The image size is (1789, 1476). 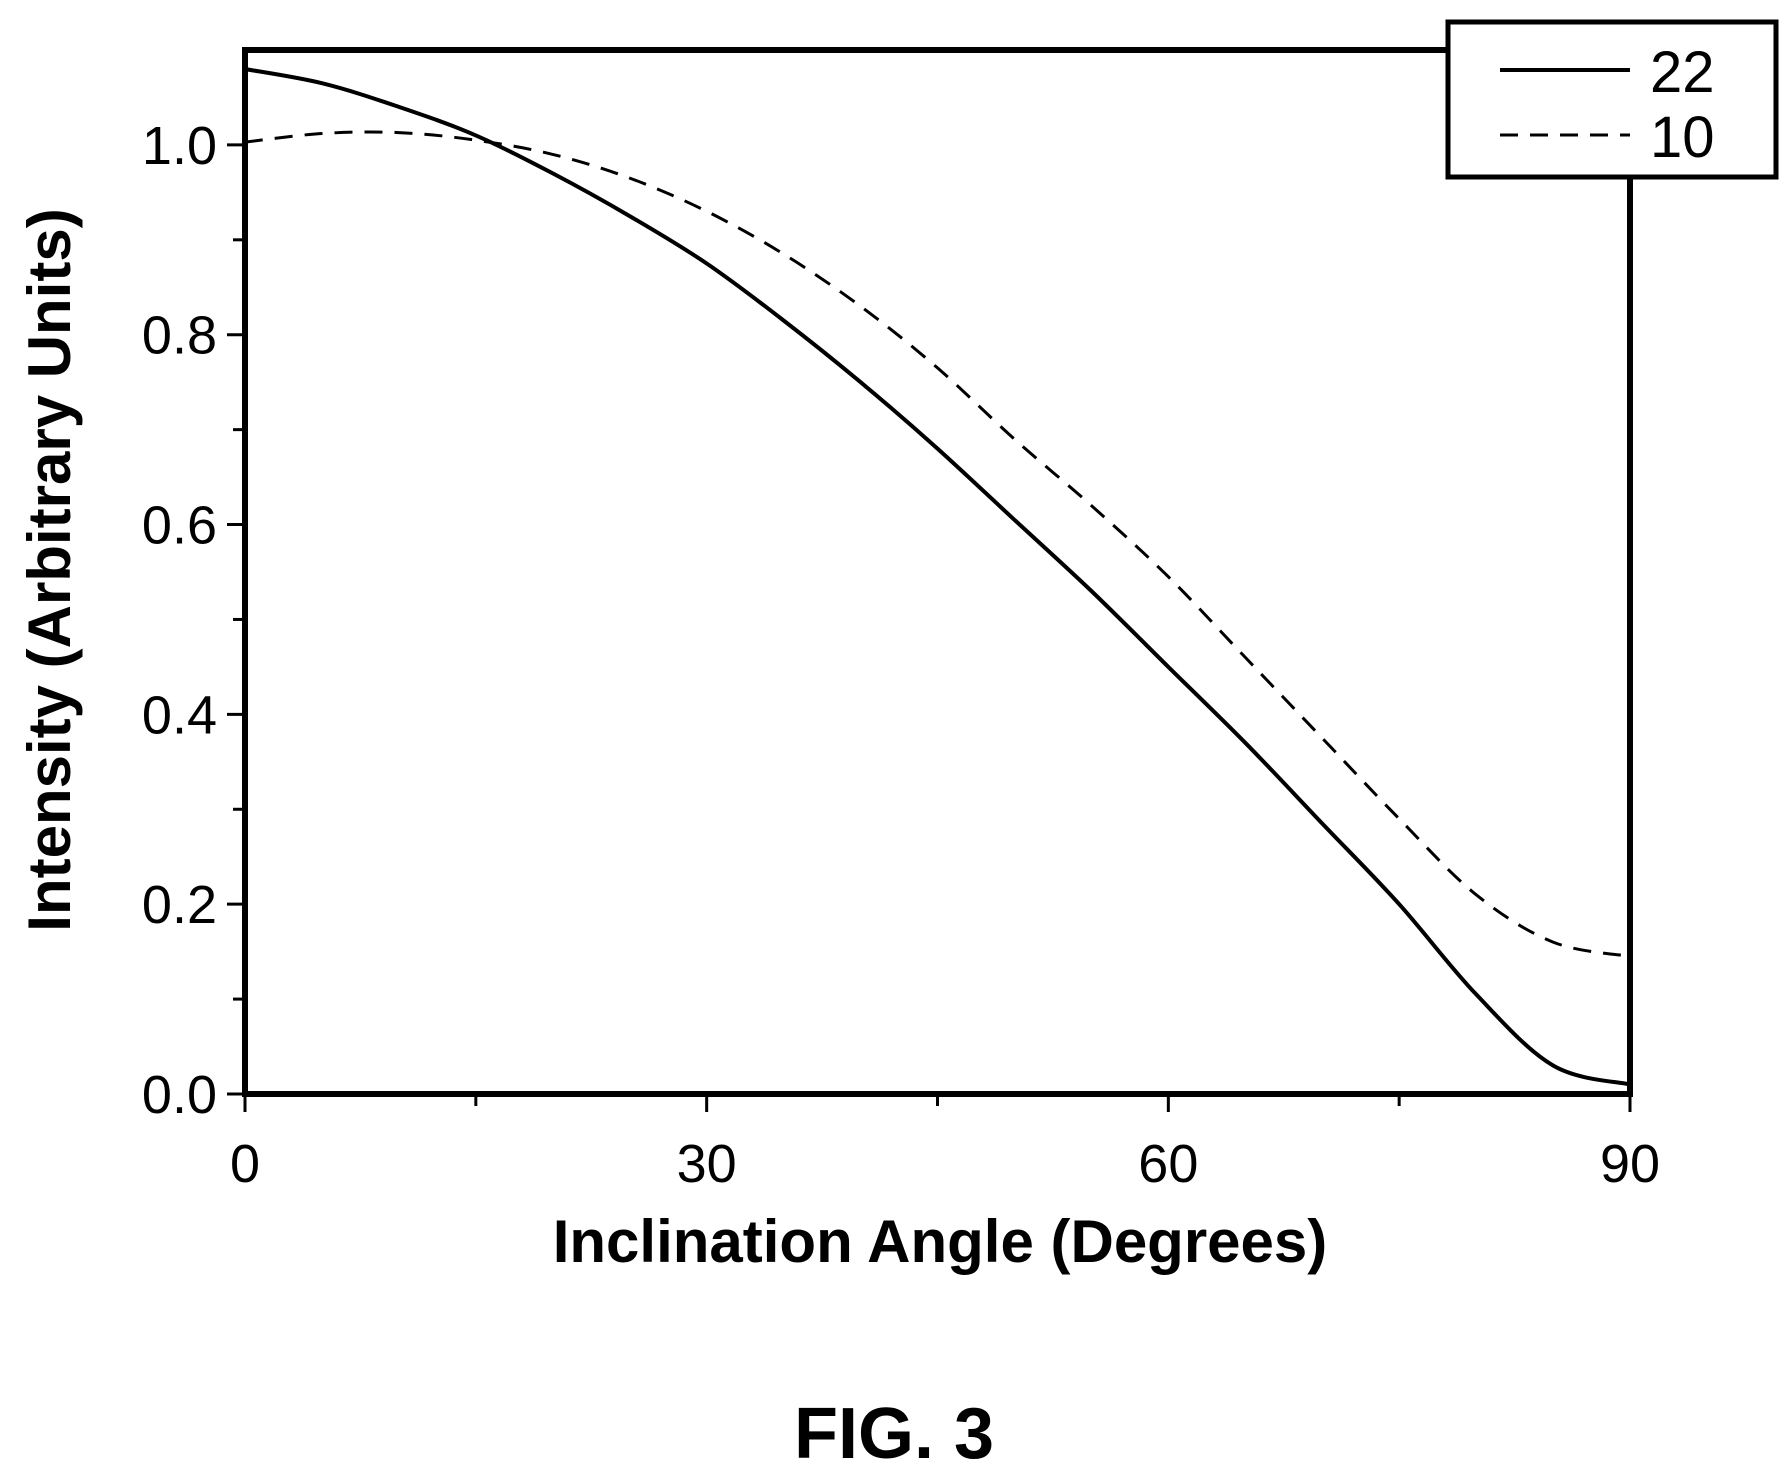 I want to click on y-tick-label: 0.6, so click(x=179, y=526).